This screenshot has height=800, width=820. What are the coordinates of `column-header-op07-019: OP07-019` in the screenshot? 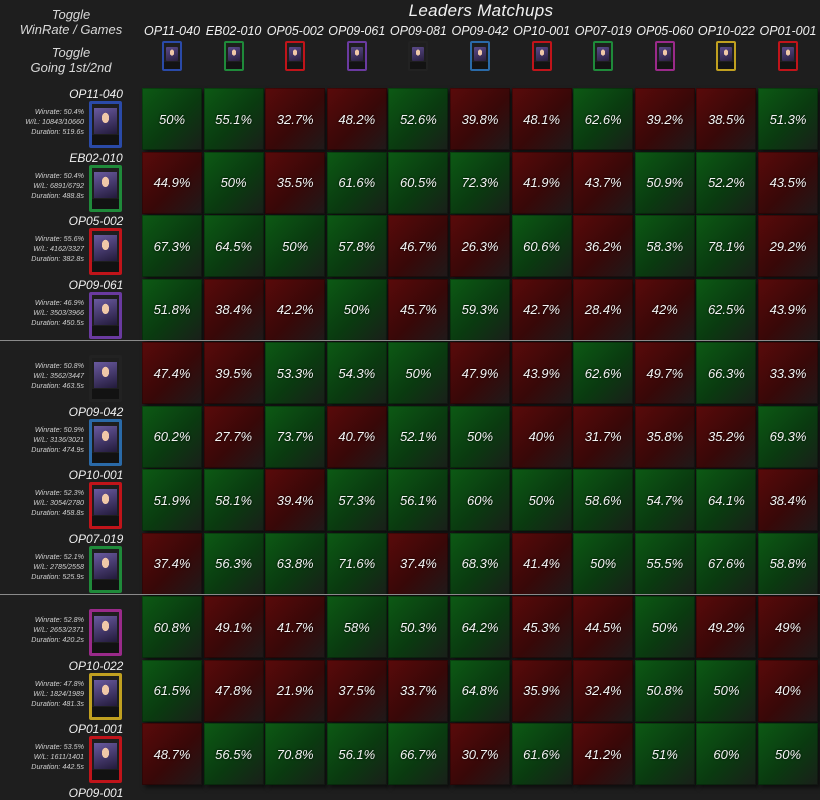 It's located at (603, 47).